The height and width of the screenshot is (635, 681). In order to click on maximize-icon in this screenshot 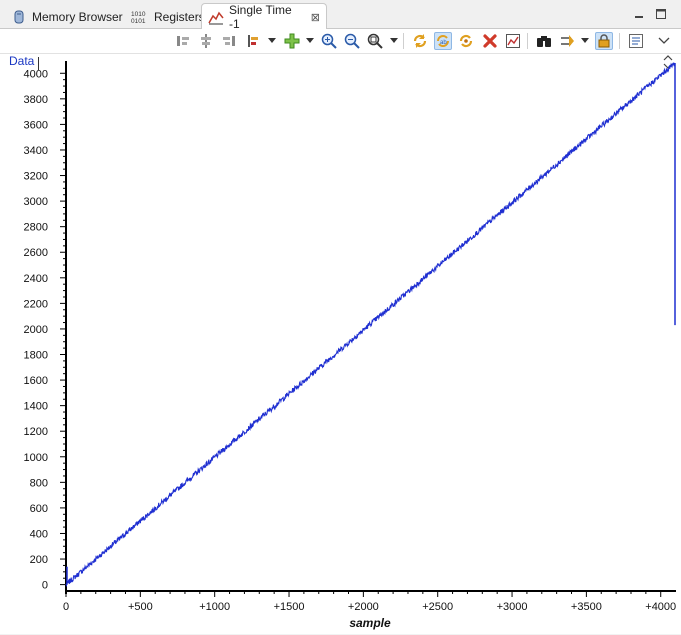, I will do `click(661, 14)`.